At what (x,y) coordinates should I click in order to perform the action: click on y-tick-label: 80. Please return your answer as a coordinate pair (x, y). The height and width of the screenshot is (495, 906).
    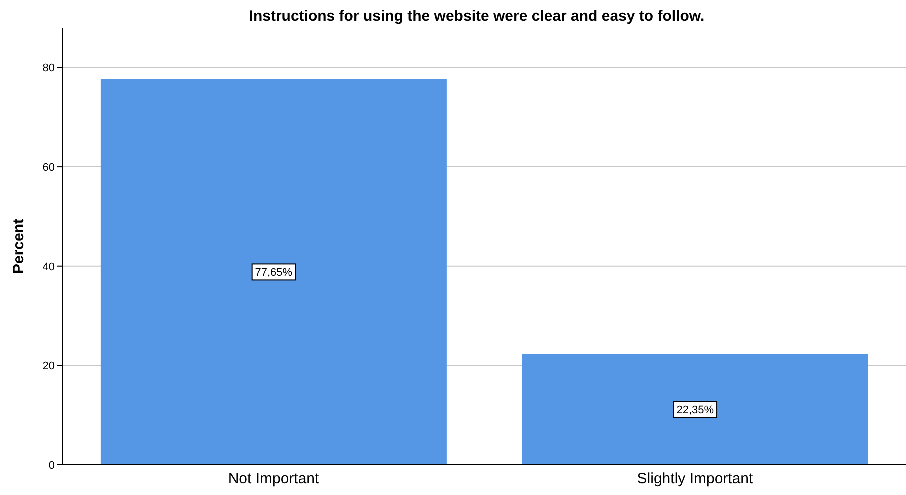
    Looking at the image, I should click on (48, 68).